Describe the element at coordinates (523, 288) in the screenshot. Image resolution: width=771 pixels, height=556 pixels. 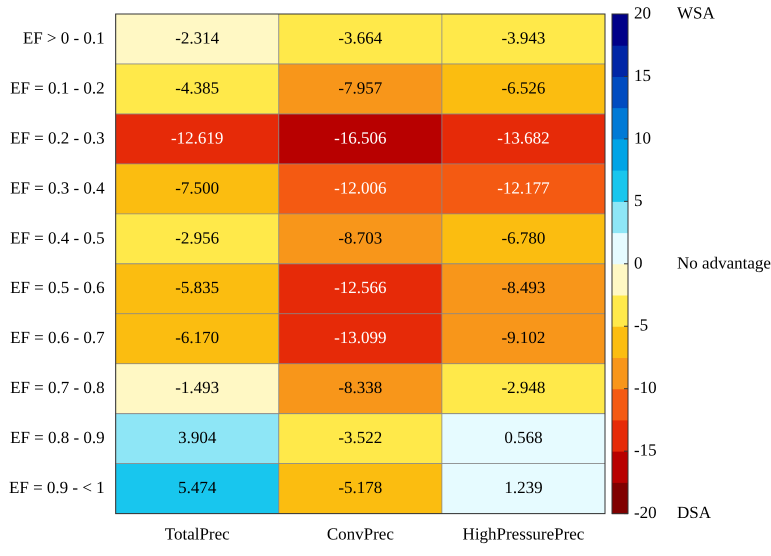
I see `data-label: -8.493` at that location.